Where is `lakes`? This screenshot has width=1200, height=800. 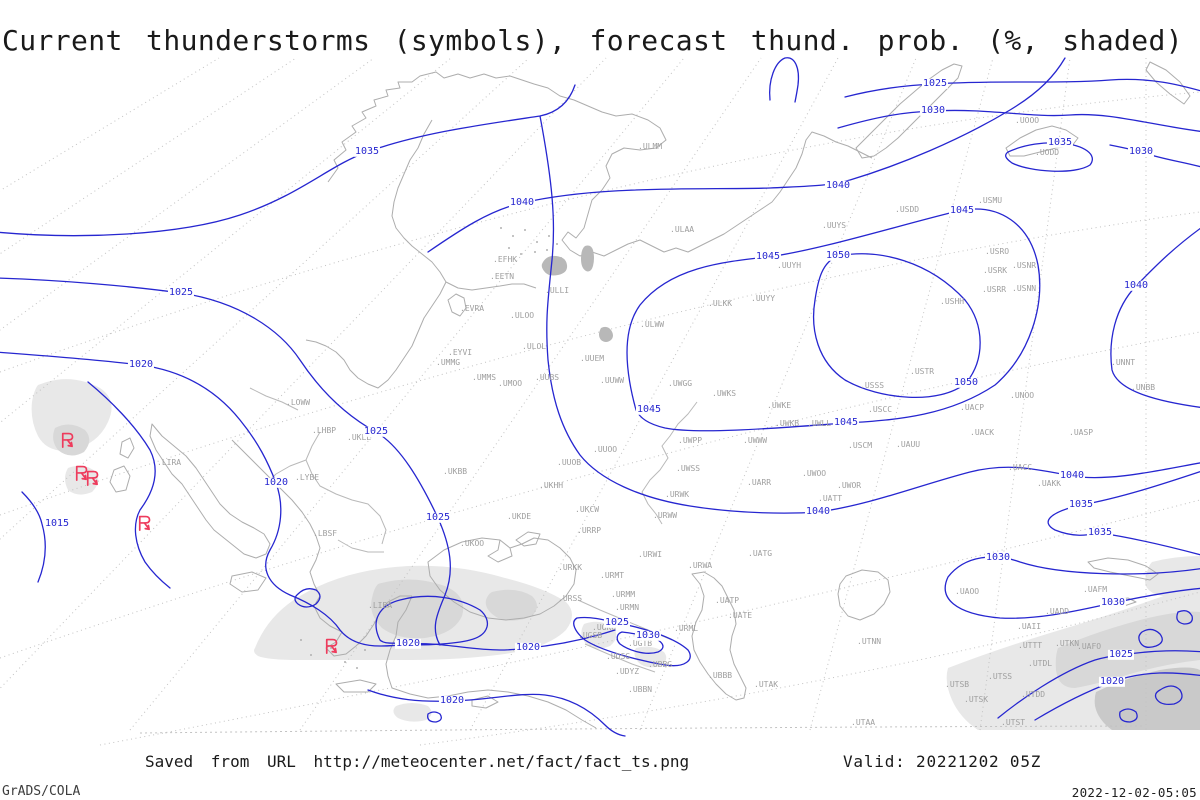
lakes is located at coordinates (577, 293).